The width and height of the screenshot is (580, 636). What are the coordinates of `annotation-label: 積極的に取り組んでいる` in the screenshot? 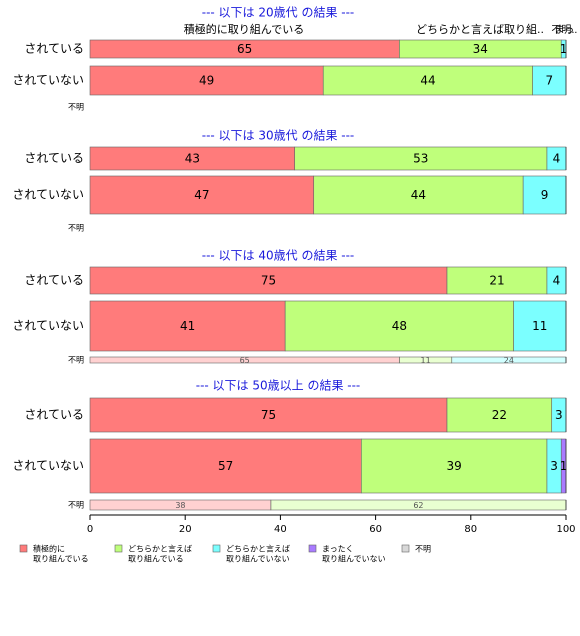 It's located at (244, 29).